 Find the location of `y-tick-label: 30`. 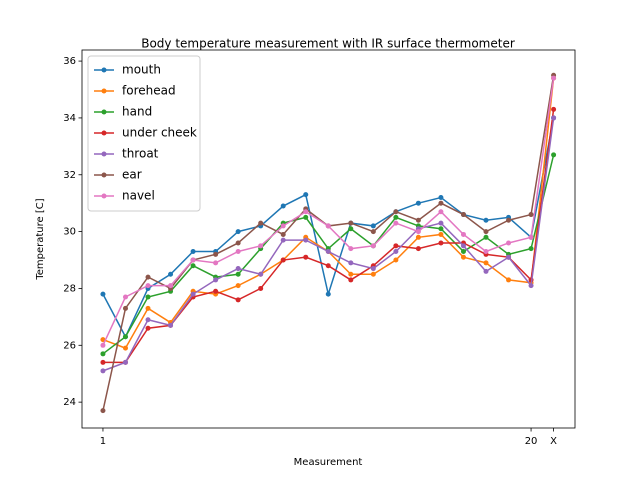

y-tick-label: 30 is located at coordinates (69, 232).